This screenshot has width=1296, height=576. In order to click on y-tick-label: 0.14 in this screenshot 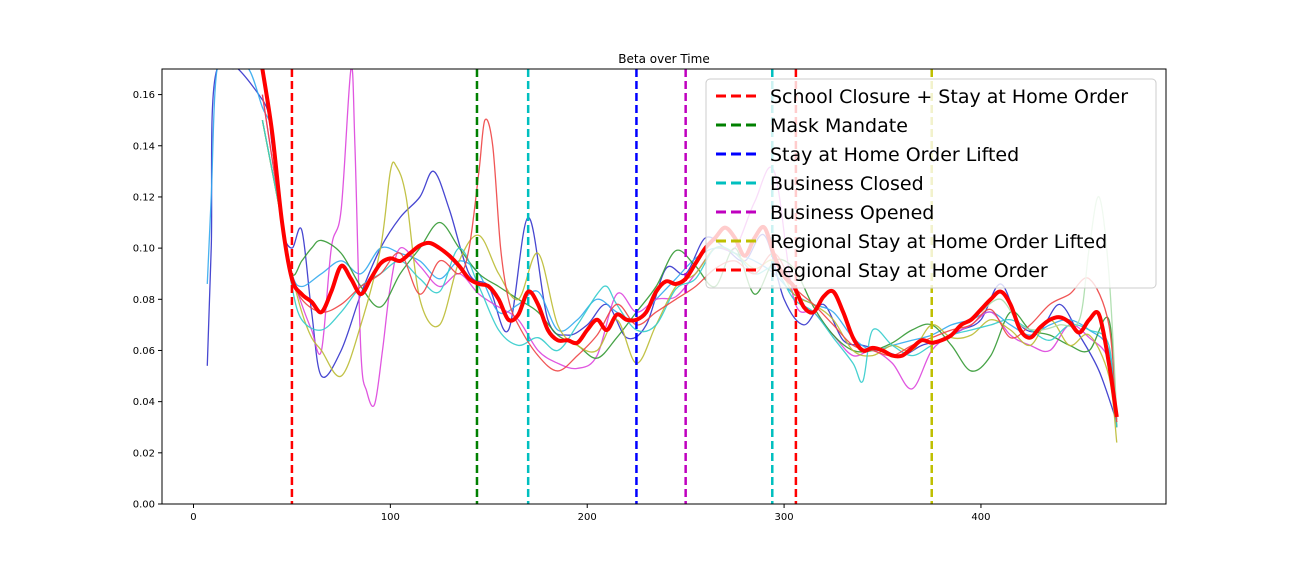, I will do `click(144, 146)`.